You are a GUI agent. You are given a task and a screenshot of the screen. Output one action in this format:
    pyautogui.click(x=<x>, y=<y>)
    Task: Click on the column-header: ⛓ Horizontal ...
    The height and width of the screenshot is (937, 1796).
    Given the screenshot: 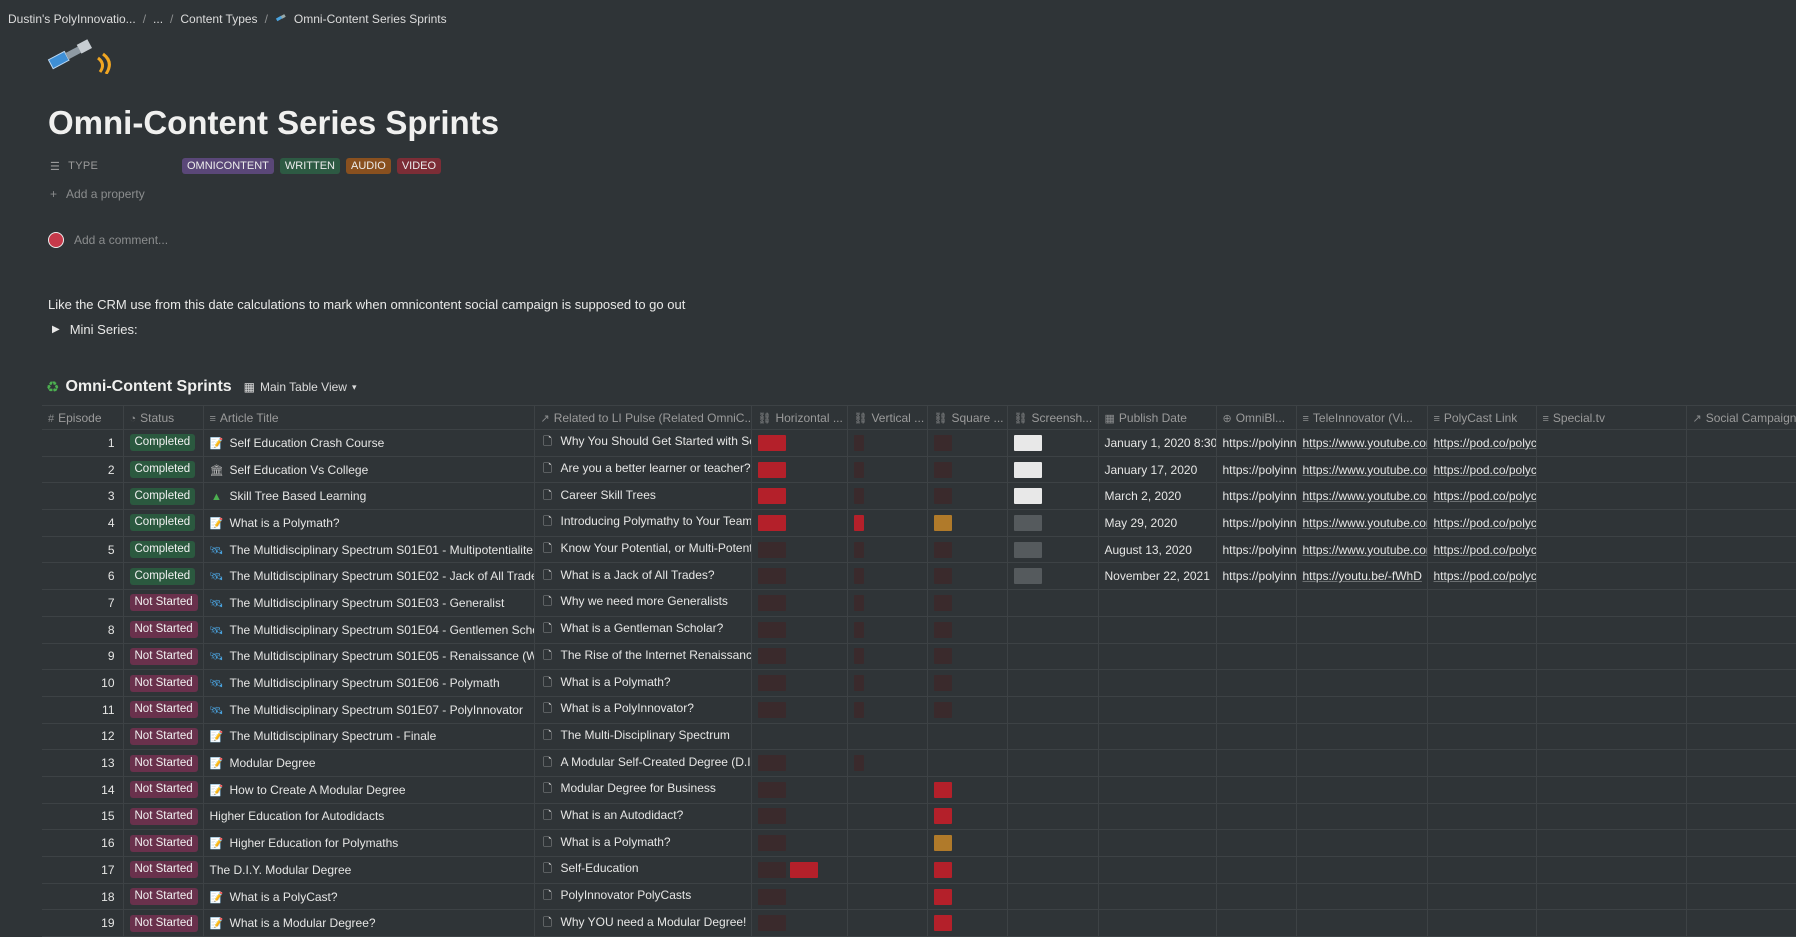 What is the action you would take?
    pyautogui.click(x=799, y=417)
    